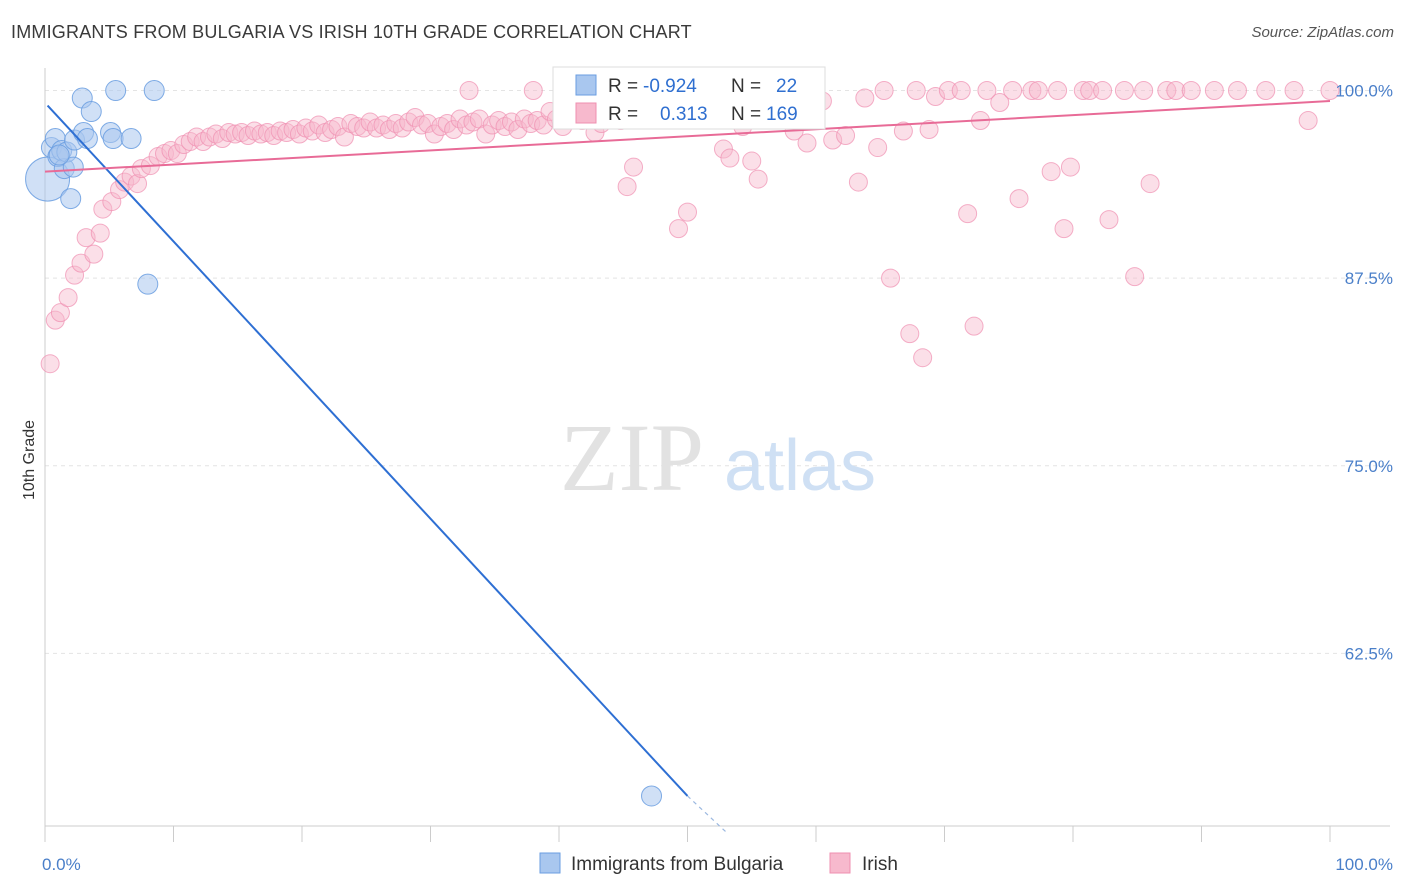 The height and width of the screenshot is (892, 1406). What do you see at coordinates (632, 457) in the screenshot?
I see `watermark-zip: ZIP` at bounding box center [632, 457].